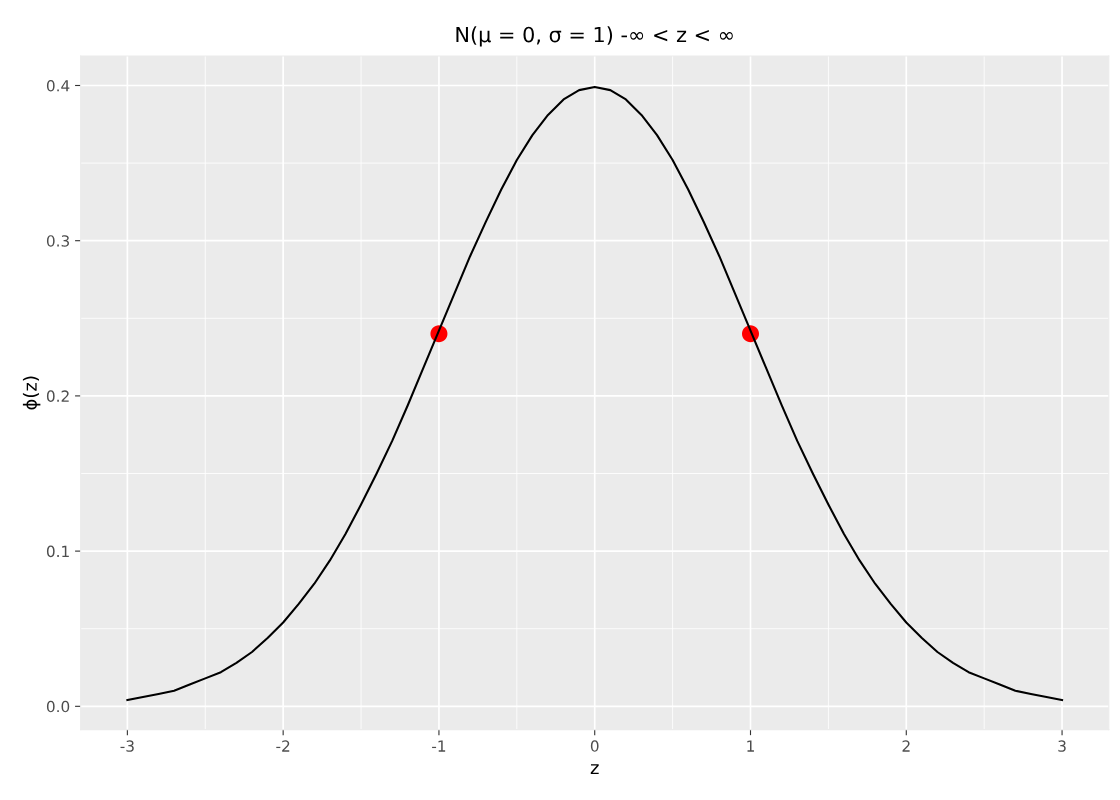 The width and height of the screenshot is (1120, 800). I want to click on x-tick-label: -1, so click(439, 746).